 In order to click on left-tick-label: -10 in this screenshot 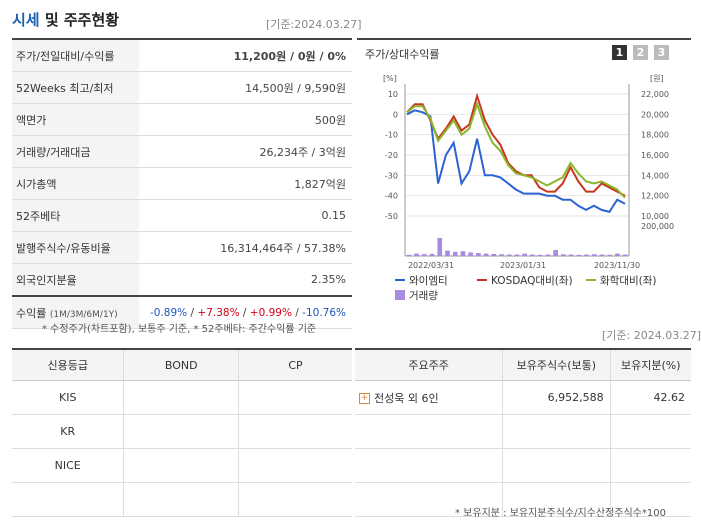, I will do `click(391, 135)`.